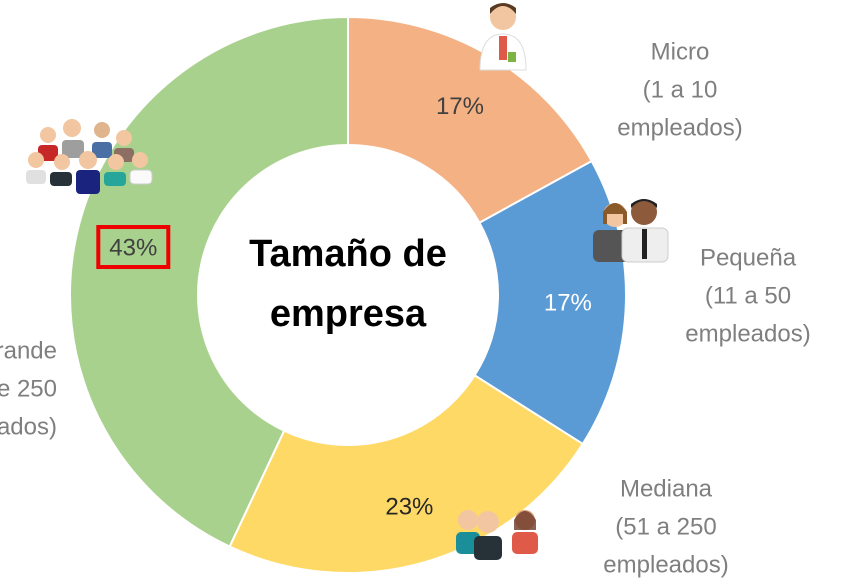 This screenshot has width=843, height=581. I want to click on center-title: Tamaño de, so click(348, 254).